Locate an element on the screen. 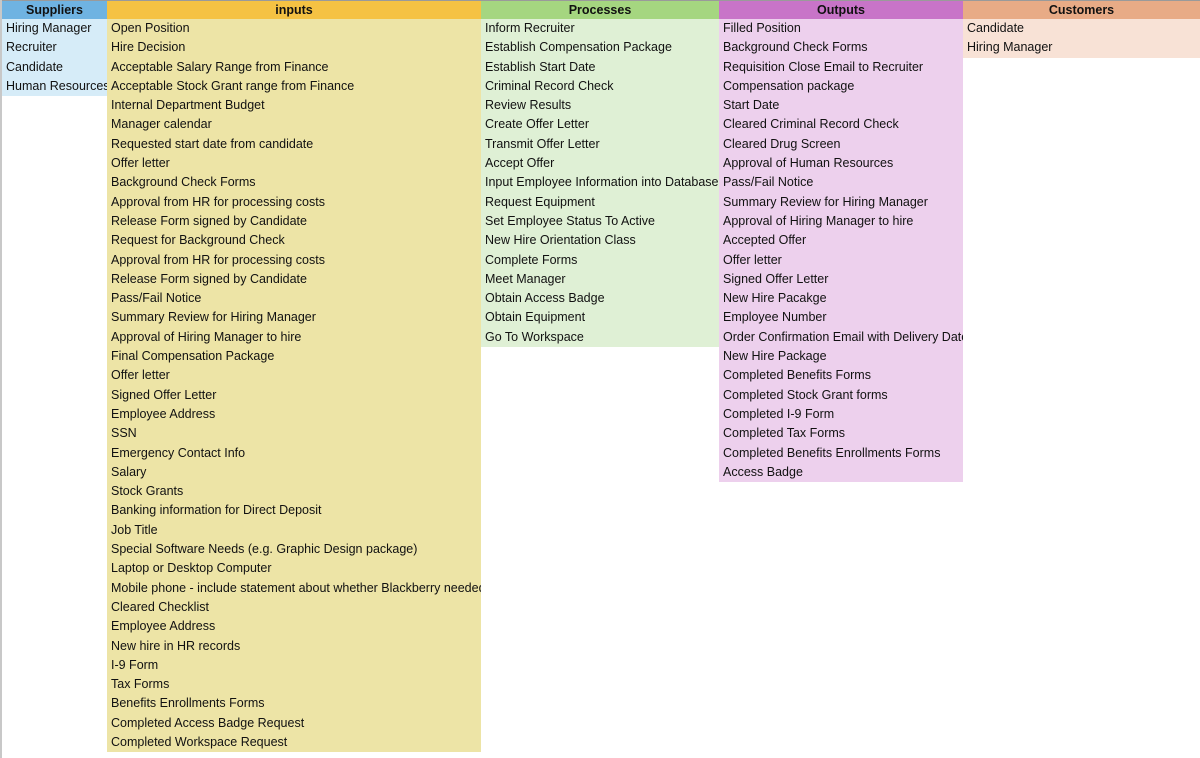 The height and width of the screenshot is (758, 1200). row-header-edge is located at coordinates (1, 379).